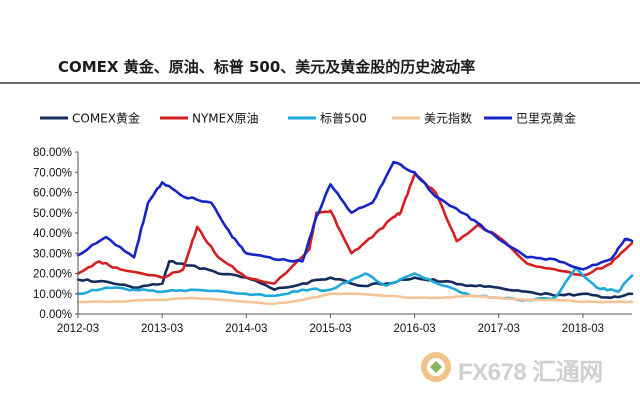 Image resolution: width=640 pixels, height=400 pixels. I want to click on chart-title: COMEX 黄金、原油、标普 500、美元及黄金股的历史波动率, so click(267, 67).